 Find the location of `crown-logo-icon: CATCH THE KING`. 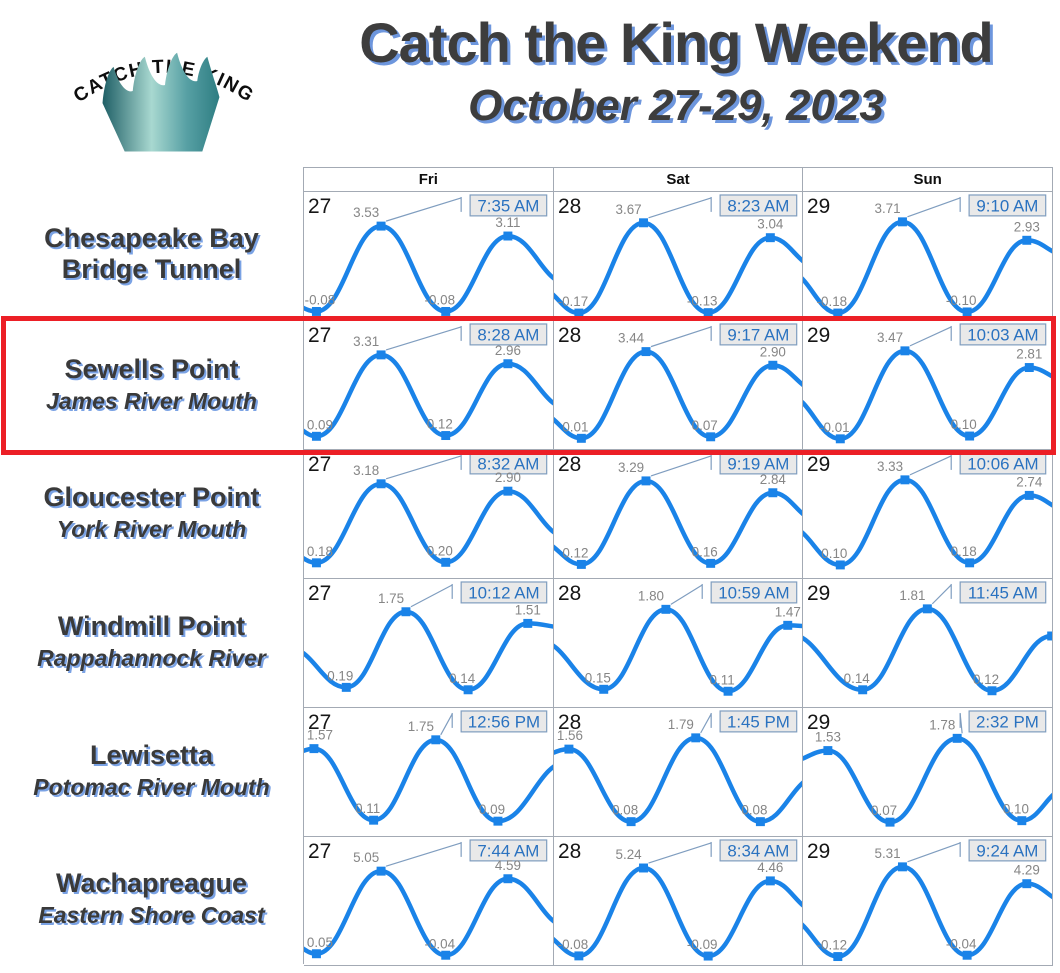

crown-logo-icon: CATCH THE KING is located at coordinates (163, 102).